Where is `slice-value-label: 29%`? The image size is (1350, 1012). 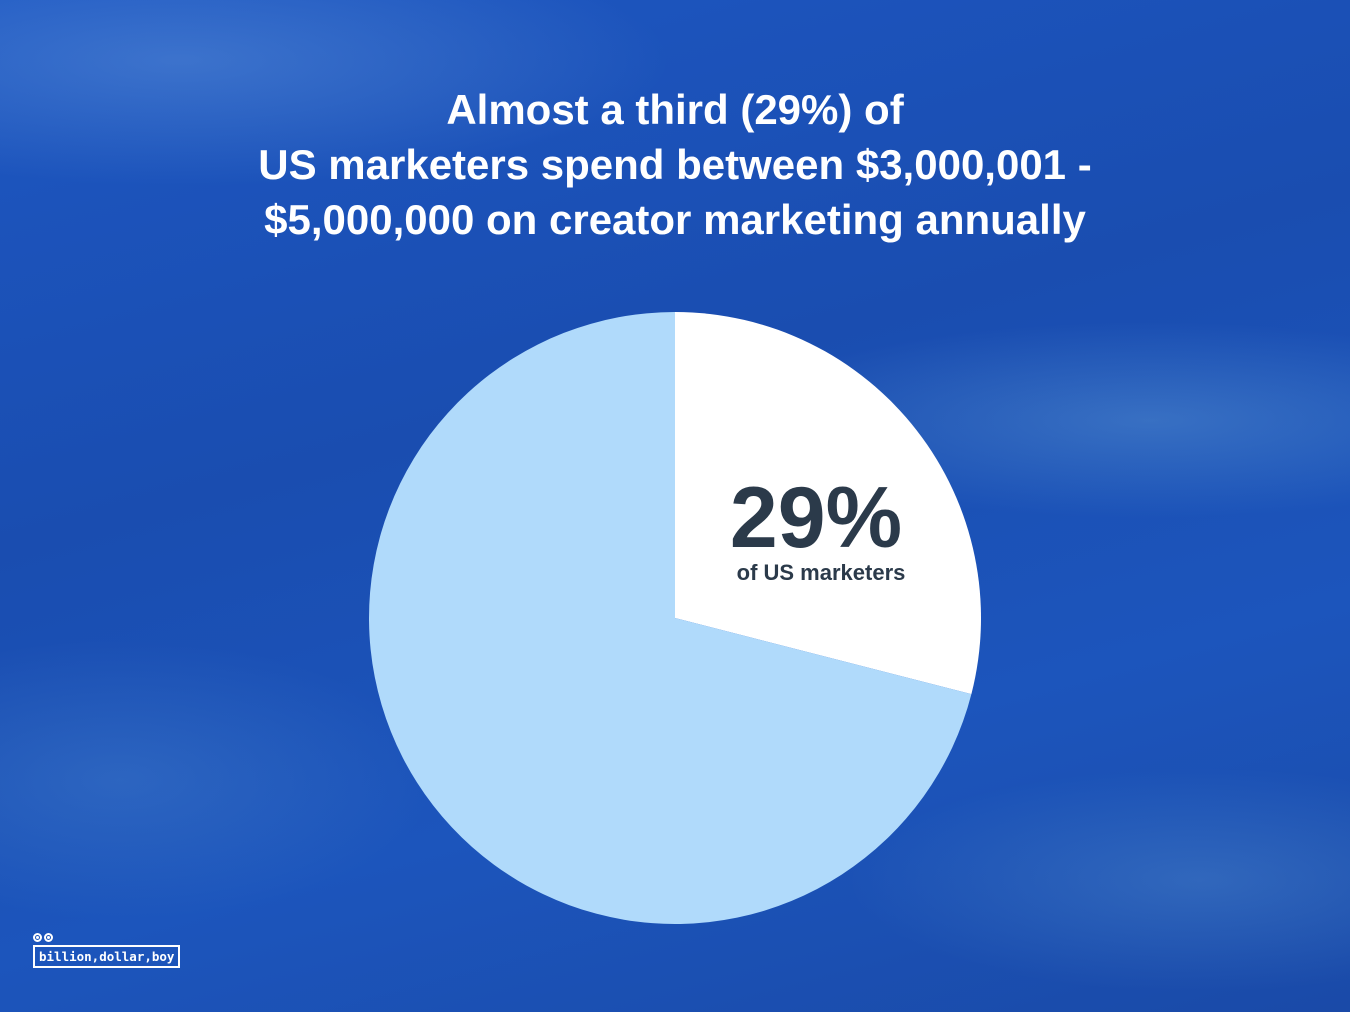 slice-value-label: 29% is located at coordinates (816, 518).